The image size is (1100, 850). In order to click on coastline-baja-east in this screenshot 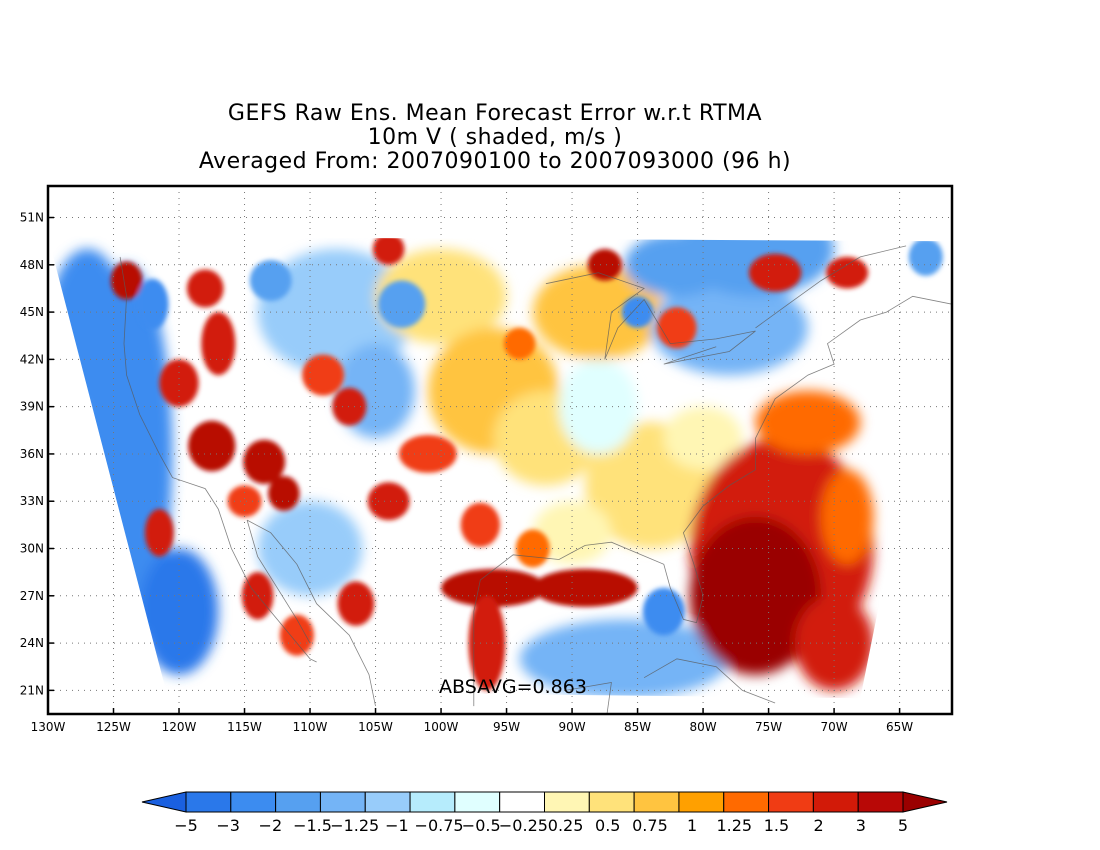, I will do `click(278, 581)`.